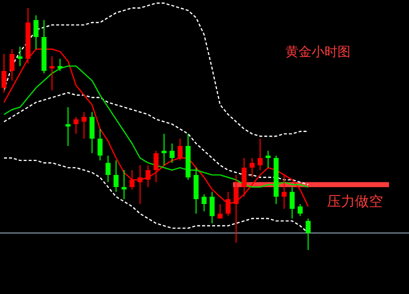 This screenshot has height=294, width=409. Describe the element at coordinates (355, 202) in the screenshot. I see `text: 压力做空` at that location.